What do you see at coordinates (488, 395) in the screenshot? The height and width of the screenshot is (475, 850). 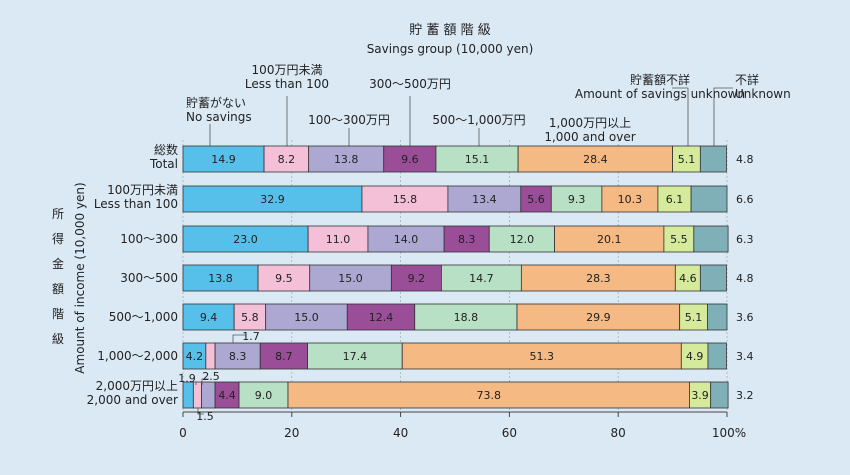 I see `bar-value-label: 73.8` at bounding box center [488, 395].